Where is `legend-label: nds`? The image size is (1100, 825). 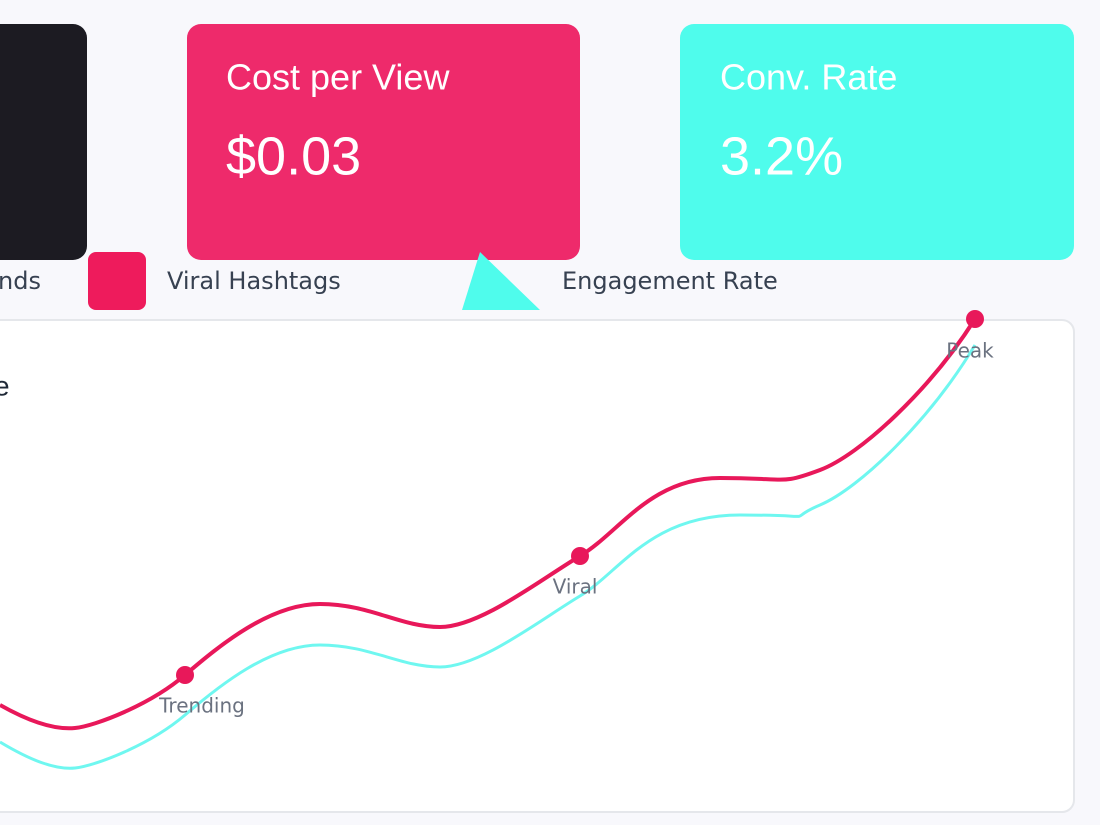
legend-label: nds is located at coordinates (20, 281).